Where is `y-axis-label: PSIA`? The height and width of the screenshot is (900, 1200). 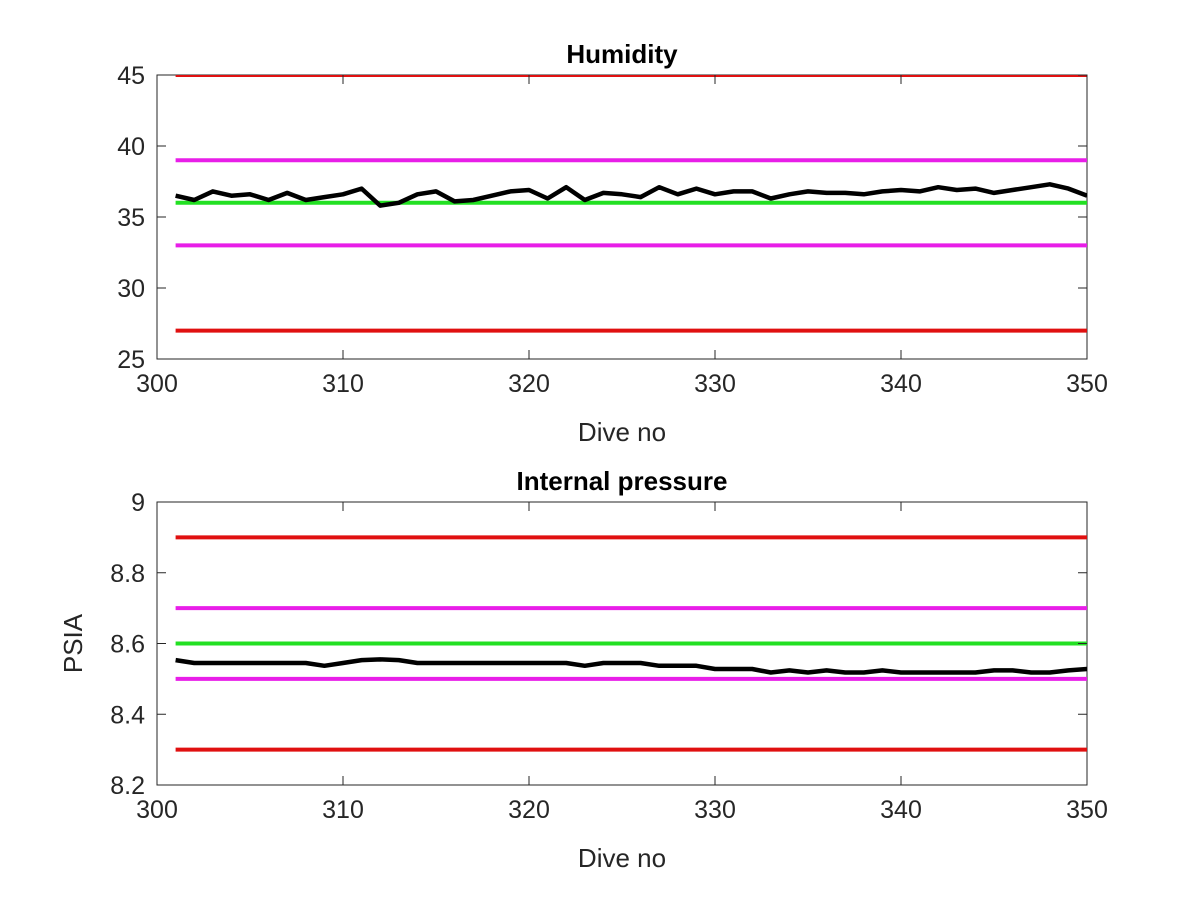 y-axis-label: PSIA is located at coordinates (73, 643).